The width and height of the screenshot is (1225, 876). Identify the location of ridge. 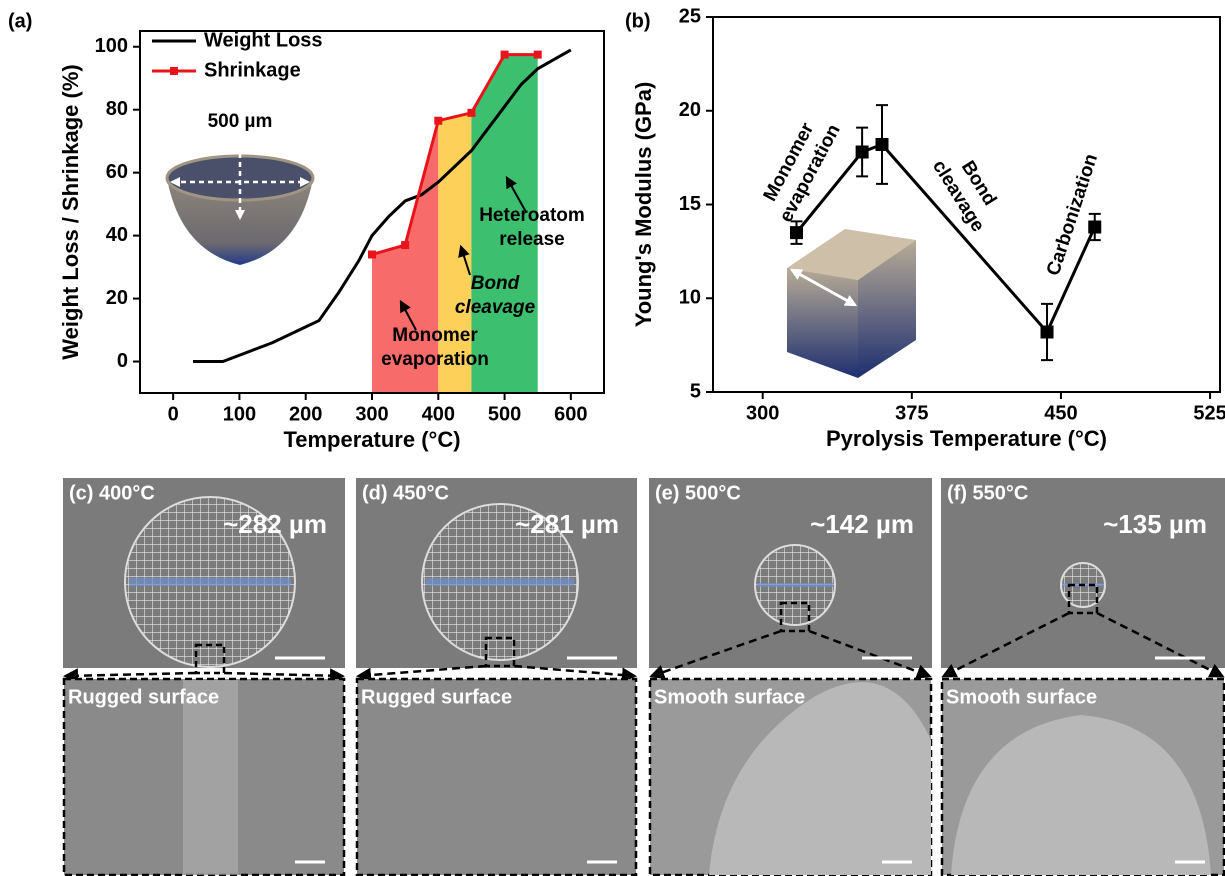
(210, 777).